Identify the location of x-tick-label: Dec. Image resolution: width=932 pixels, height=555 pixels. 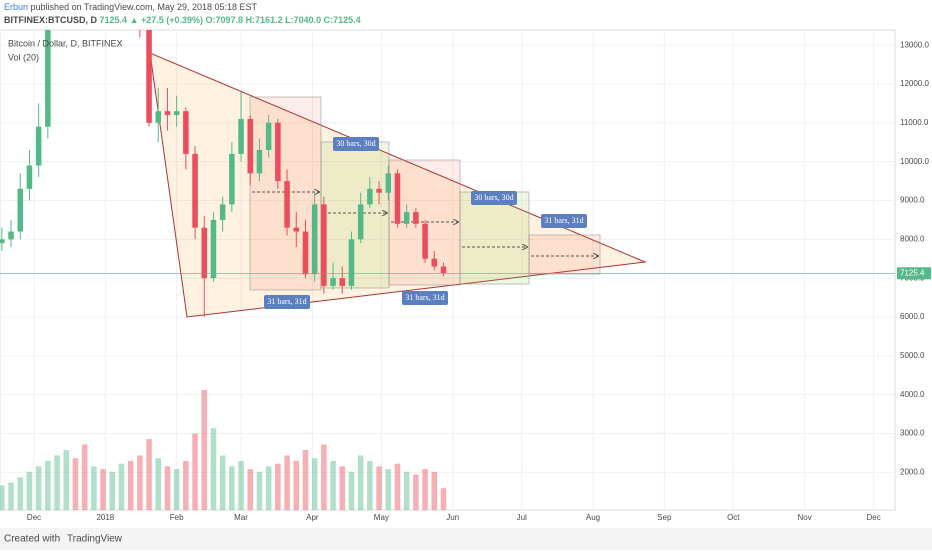
(34, 517).